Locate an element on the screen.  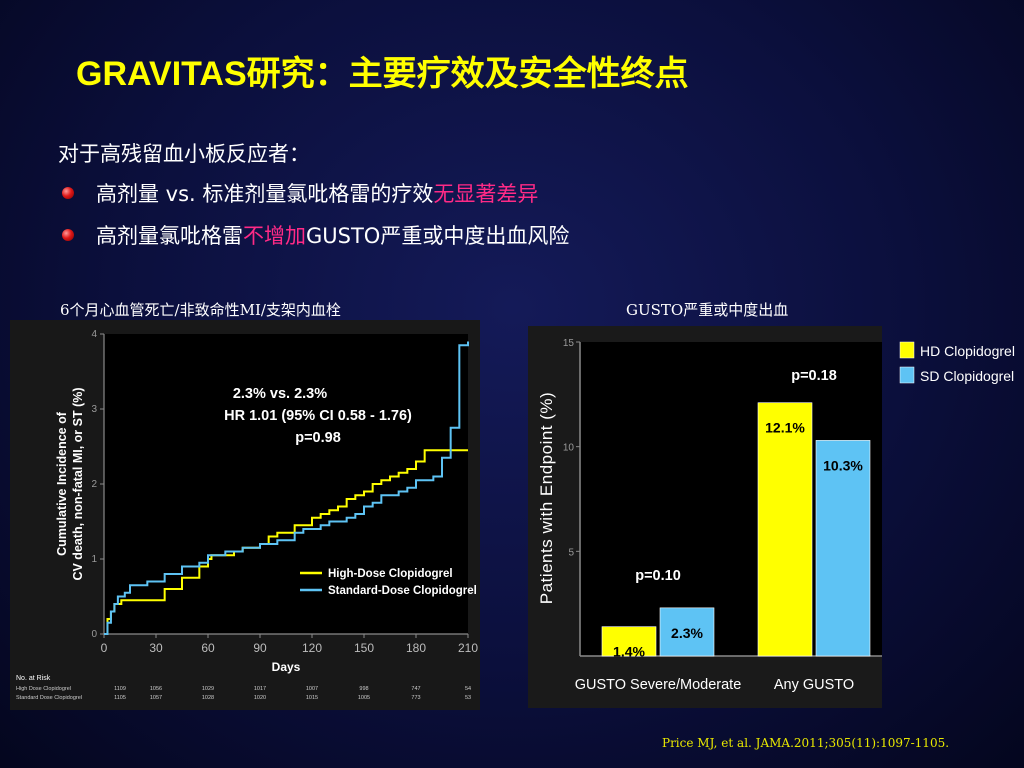
bullet-efficacy: 高剂量 vs. 标准剂量氯吡格雷的疗效无显著差异 is located at coordinates (300, 193).